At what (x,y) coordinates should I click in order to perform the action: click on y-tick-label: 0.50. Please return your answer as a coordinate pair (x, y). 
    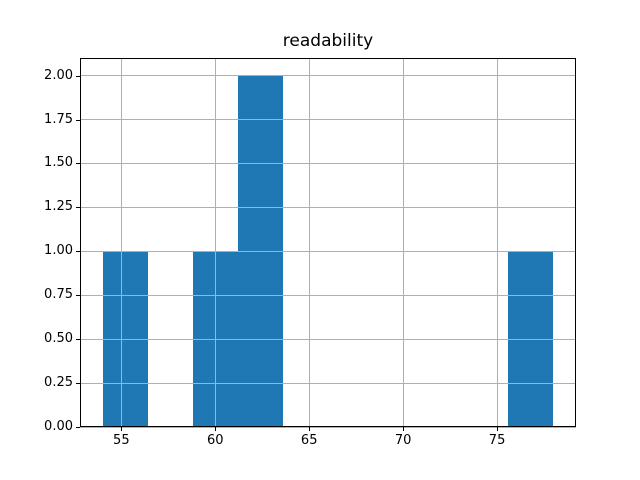
    Looking at the image, I should click on (58, 339).